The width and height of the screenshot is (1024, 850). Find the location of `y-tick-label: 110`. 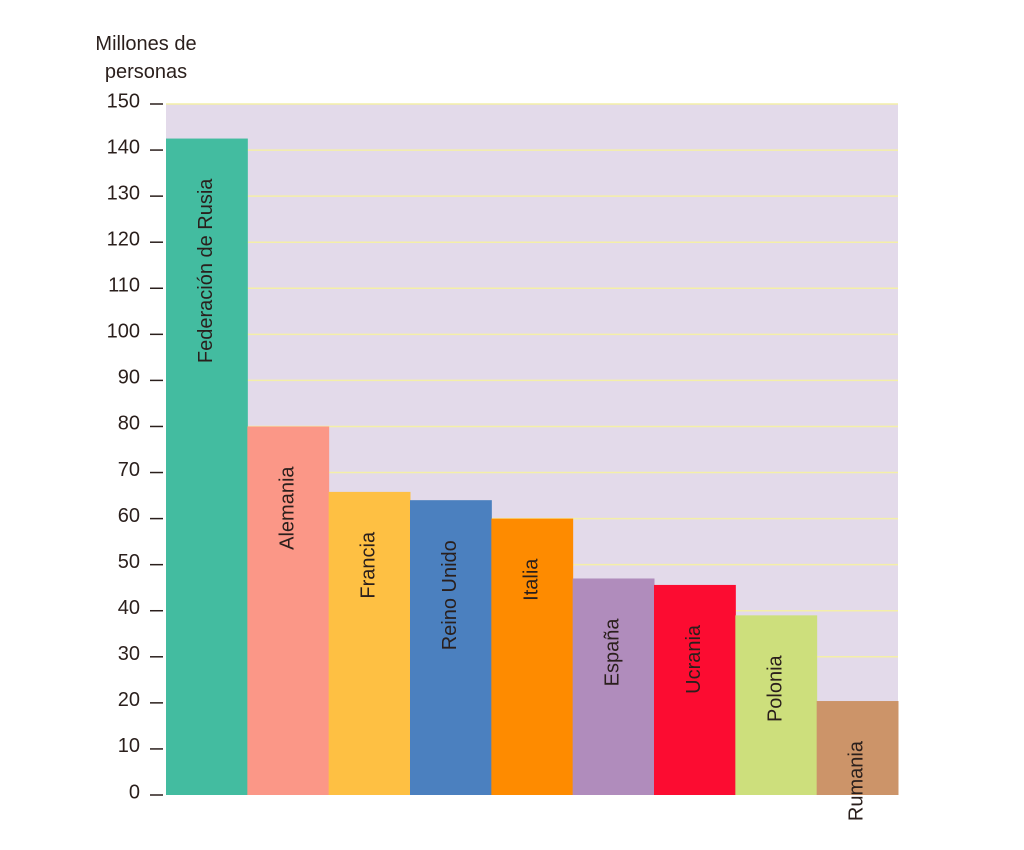

y-tick-label: 110 is located at coordinates (124, 286).